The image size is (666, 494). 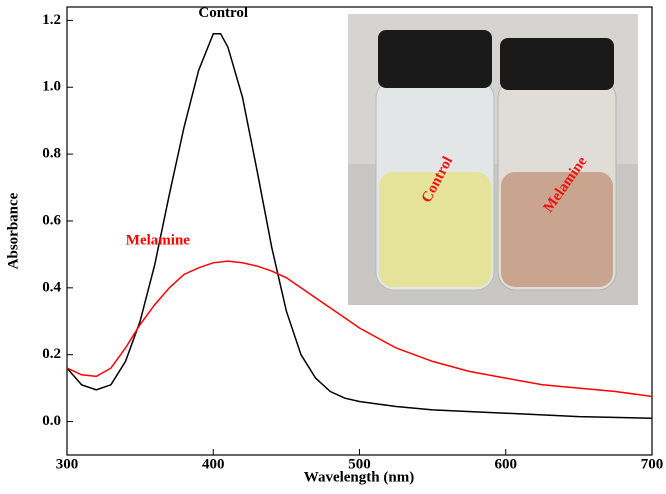 What do you see at coordinates (51, 154) in the screenshot?
I see `y-tick-label: 0.8` at bounding box center [51, 154].